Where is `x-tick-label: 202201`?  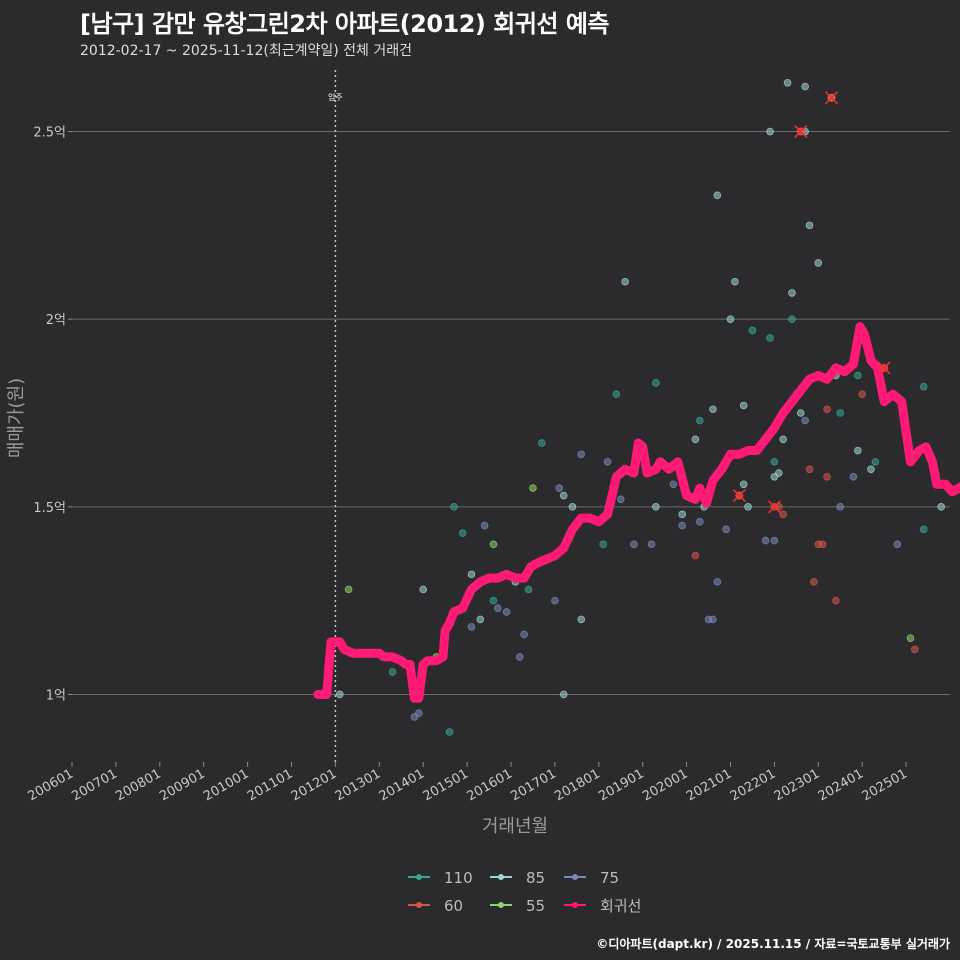 x-tick-label: 202201 is located at coordinates (753, 785).